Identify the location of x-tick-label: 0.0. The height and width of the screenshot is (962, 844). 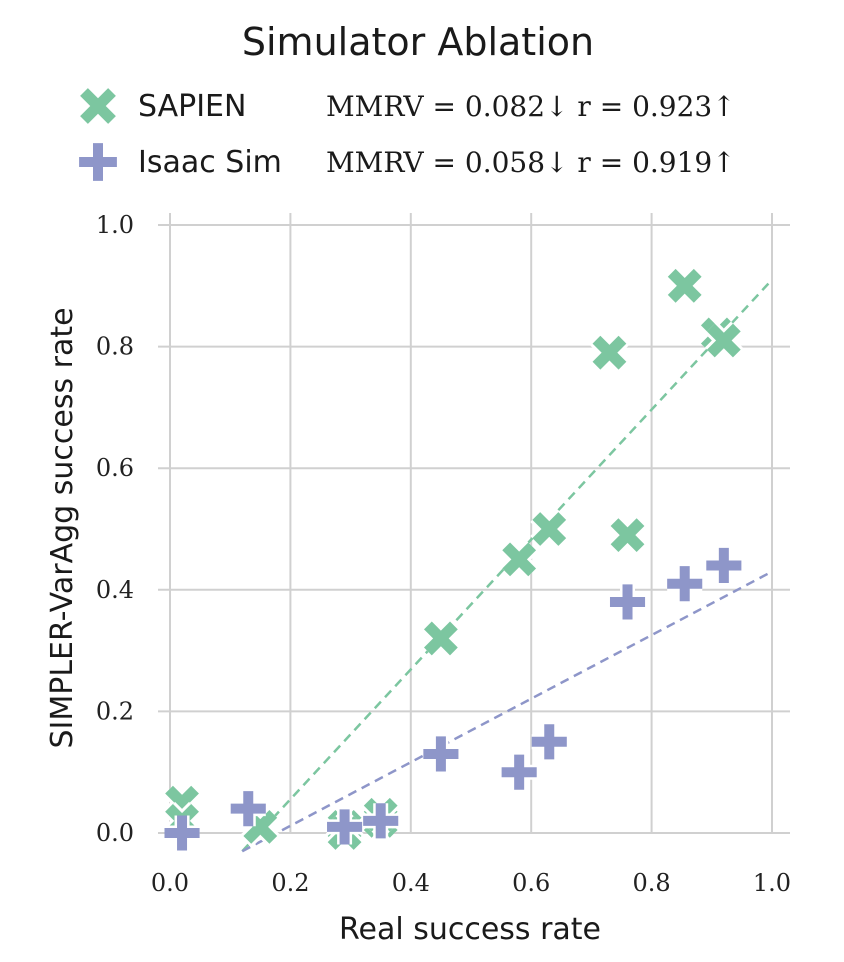
(170, 883).